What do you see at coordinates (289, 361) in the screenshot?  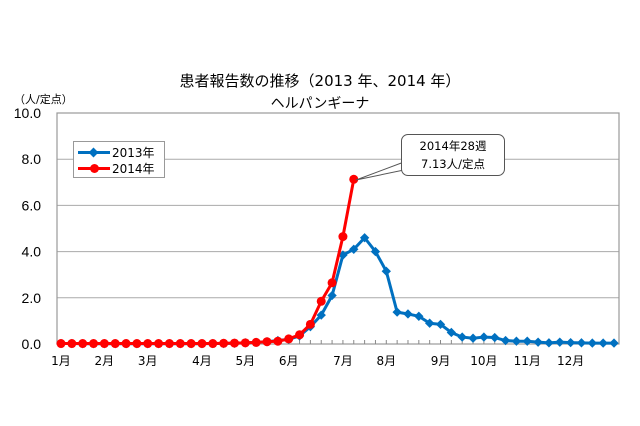 I see `x-tick-label: 6月` at bounding box center [289, 361].